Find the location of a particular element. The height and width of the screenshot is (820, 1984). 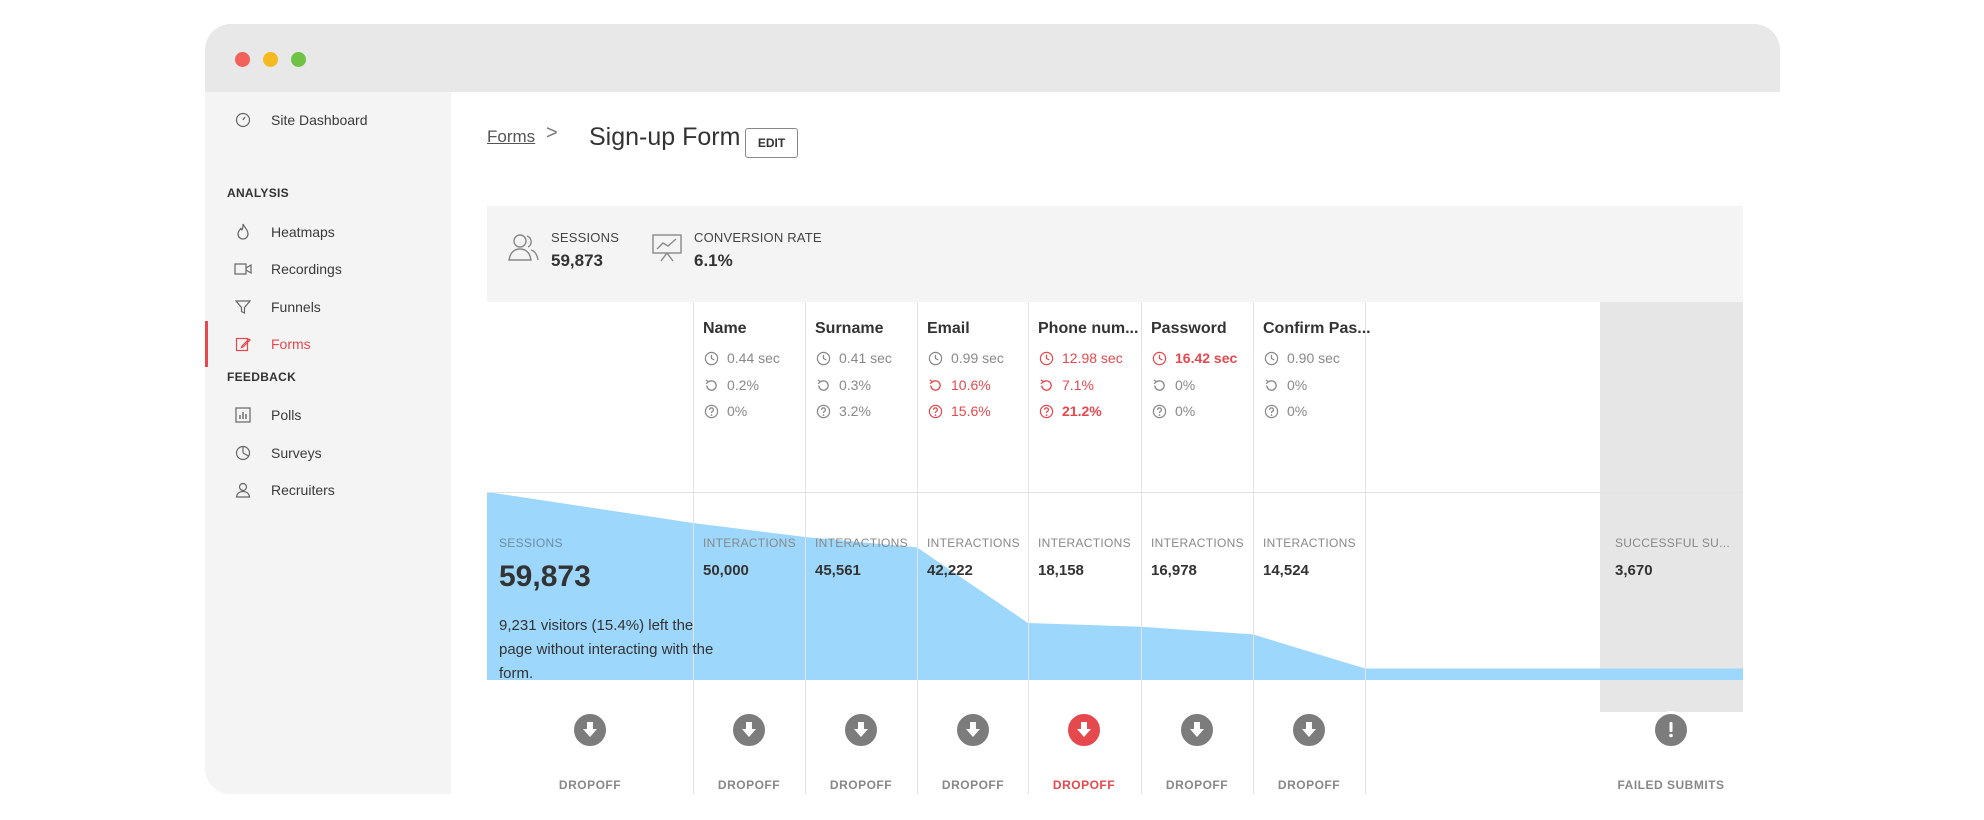

form-edit-icon is located at coordinates (243, 344).